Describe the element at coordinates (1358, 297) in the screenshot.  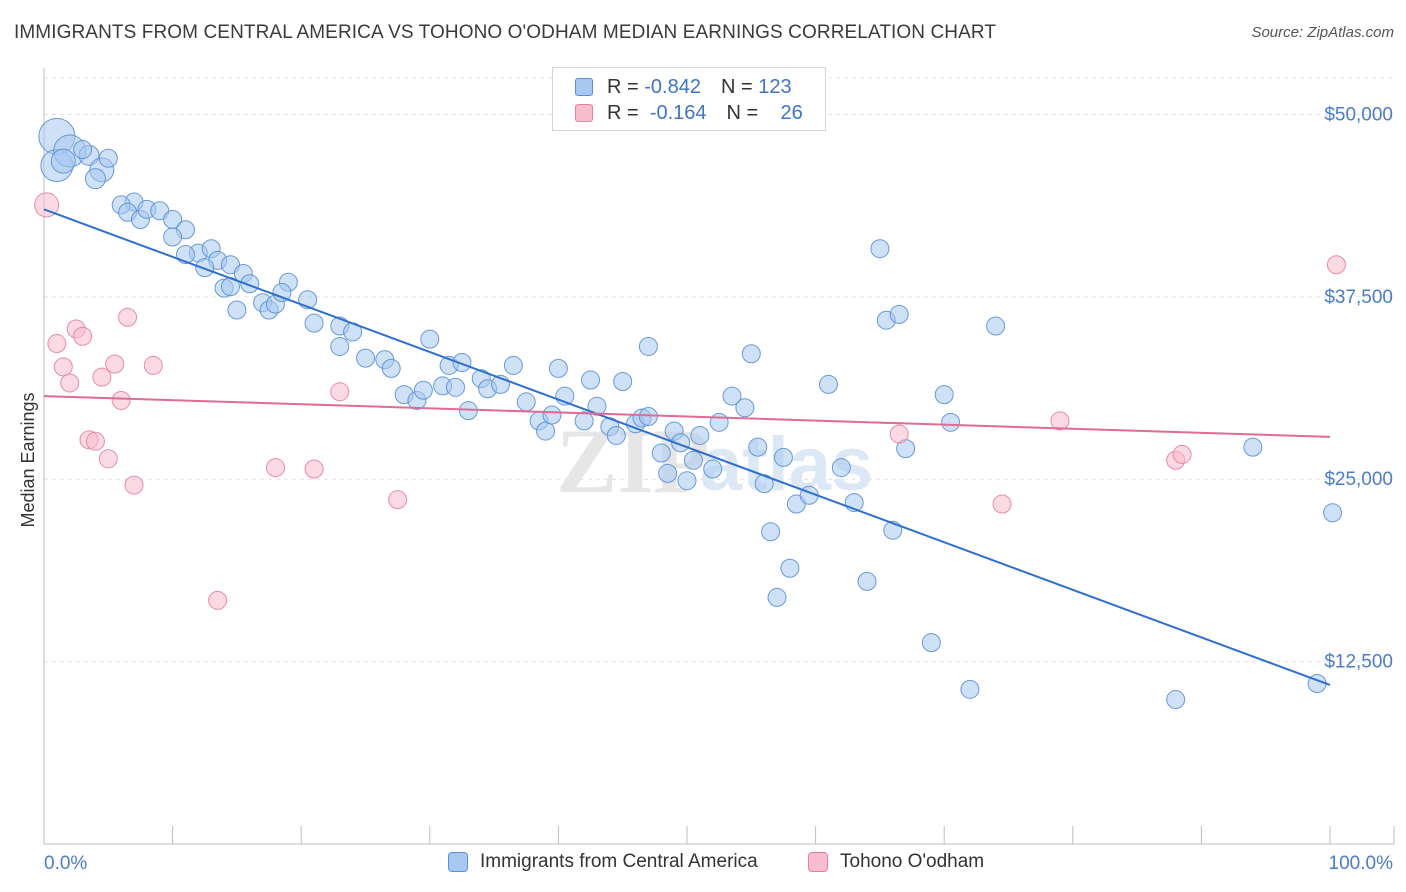
I see `y-tick-label: $37,500` at that location.